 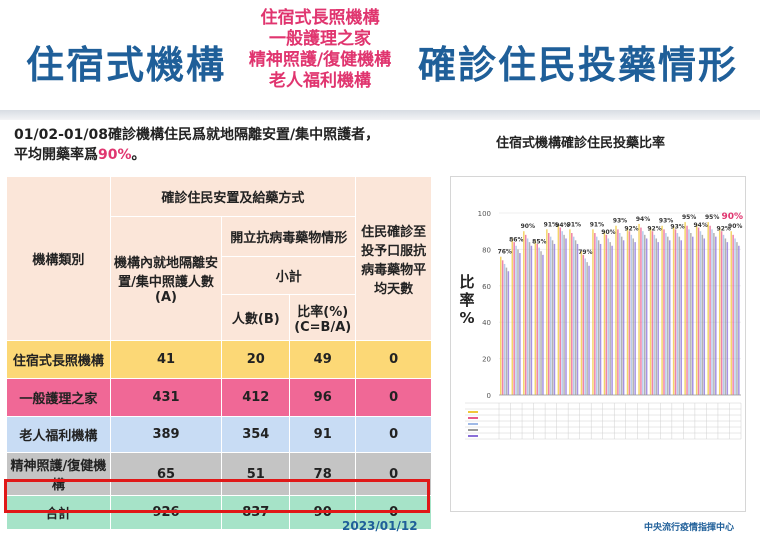 I want to click on y-tick-label: 80, so click(x=486, y=250).